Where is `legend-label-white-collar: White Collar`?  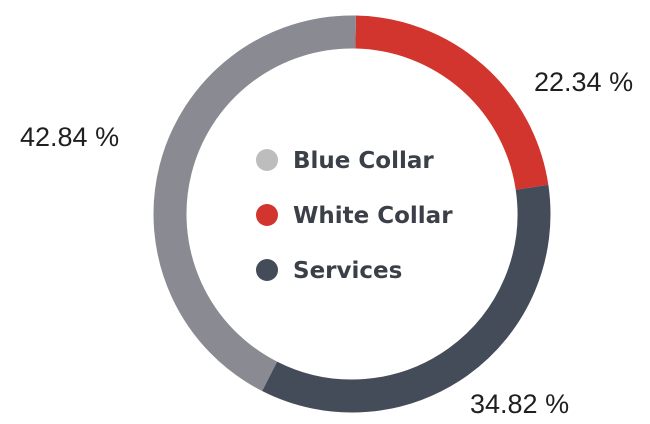 legend-label-white-collar: White Collar is located at coordinates (373, 216).